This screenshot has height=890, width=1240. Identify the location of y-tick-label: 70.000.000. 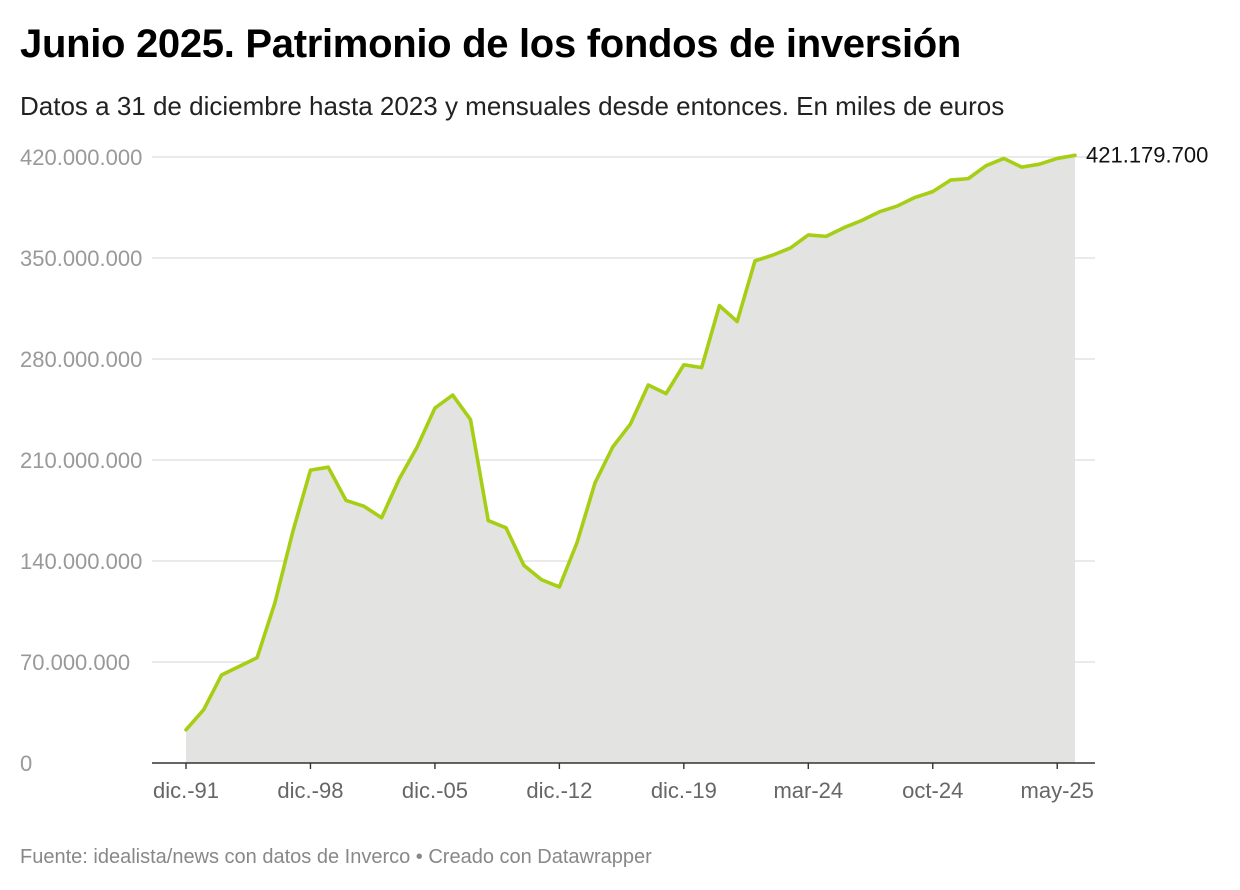
(75, 662).